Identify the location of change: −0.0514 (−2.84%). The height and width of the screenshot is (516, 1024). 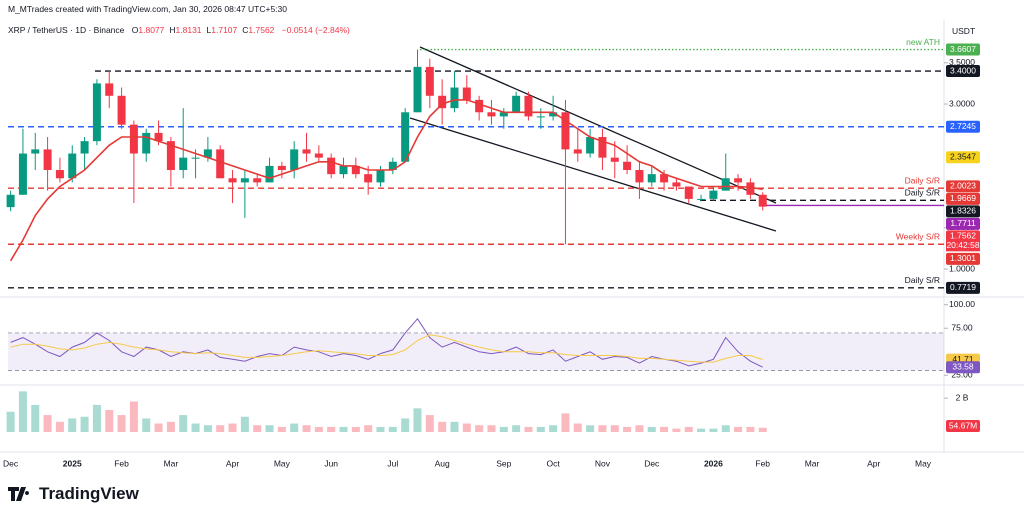
(315, 30).